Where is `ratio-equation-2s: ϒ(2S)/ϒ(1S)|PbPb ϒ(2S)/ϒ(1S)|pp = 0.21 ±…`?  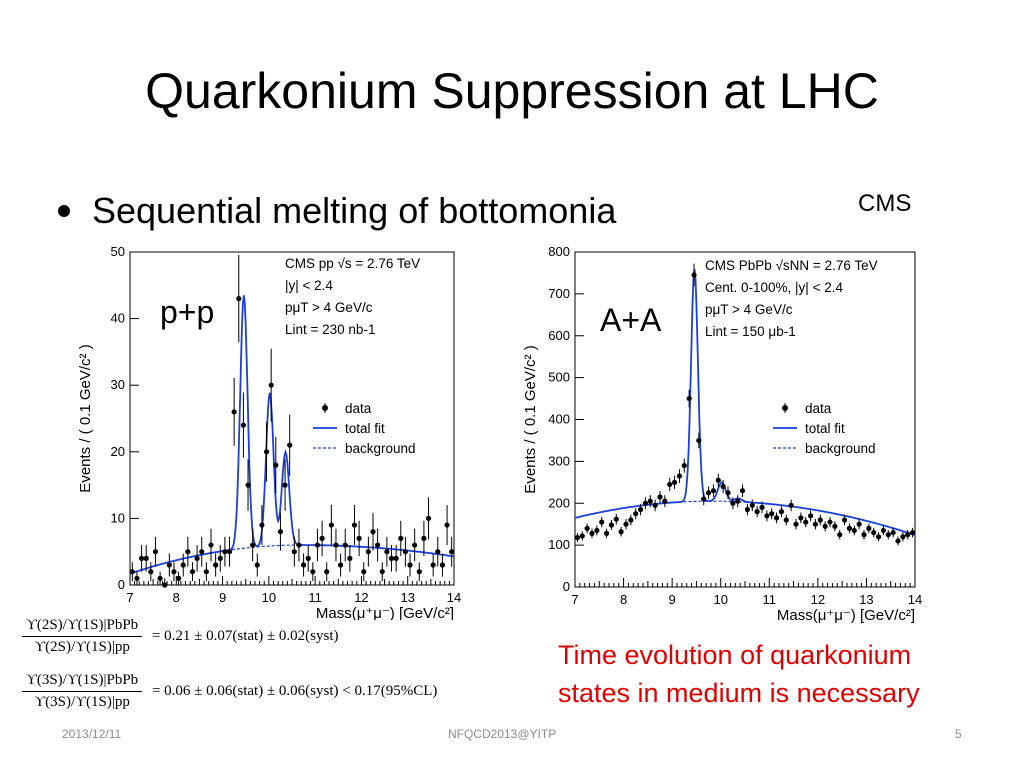
ratio-equation-2s: ϒ(2S)/ϒ(1S)|PbPb ϒ(2S)/ϒ(1S)|pp = 0.21 ±… is located at coordinates (180, 636).